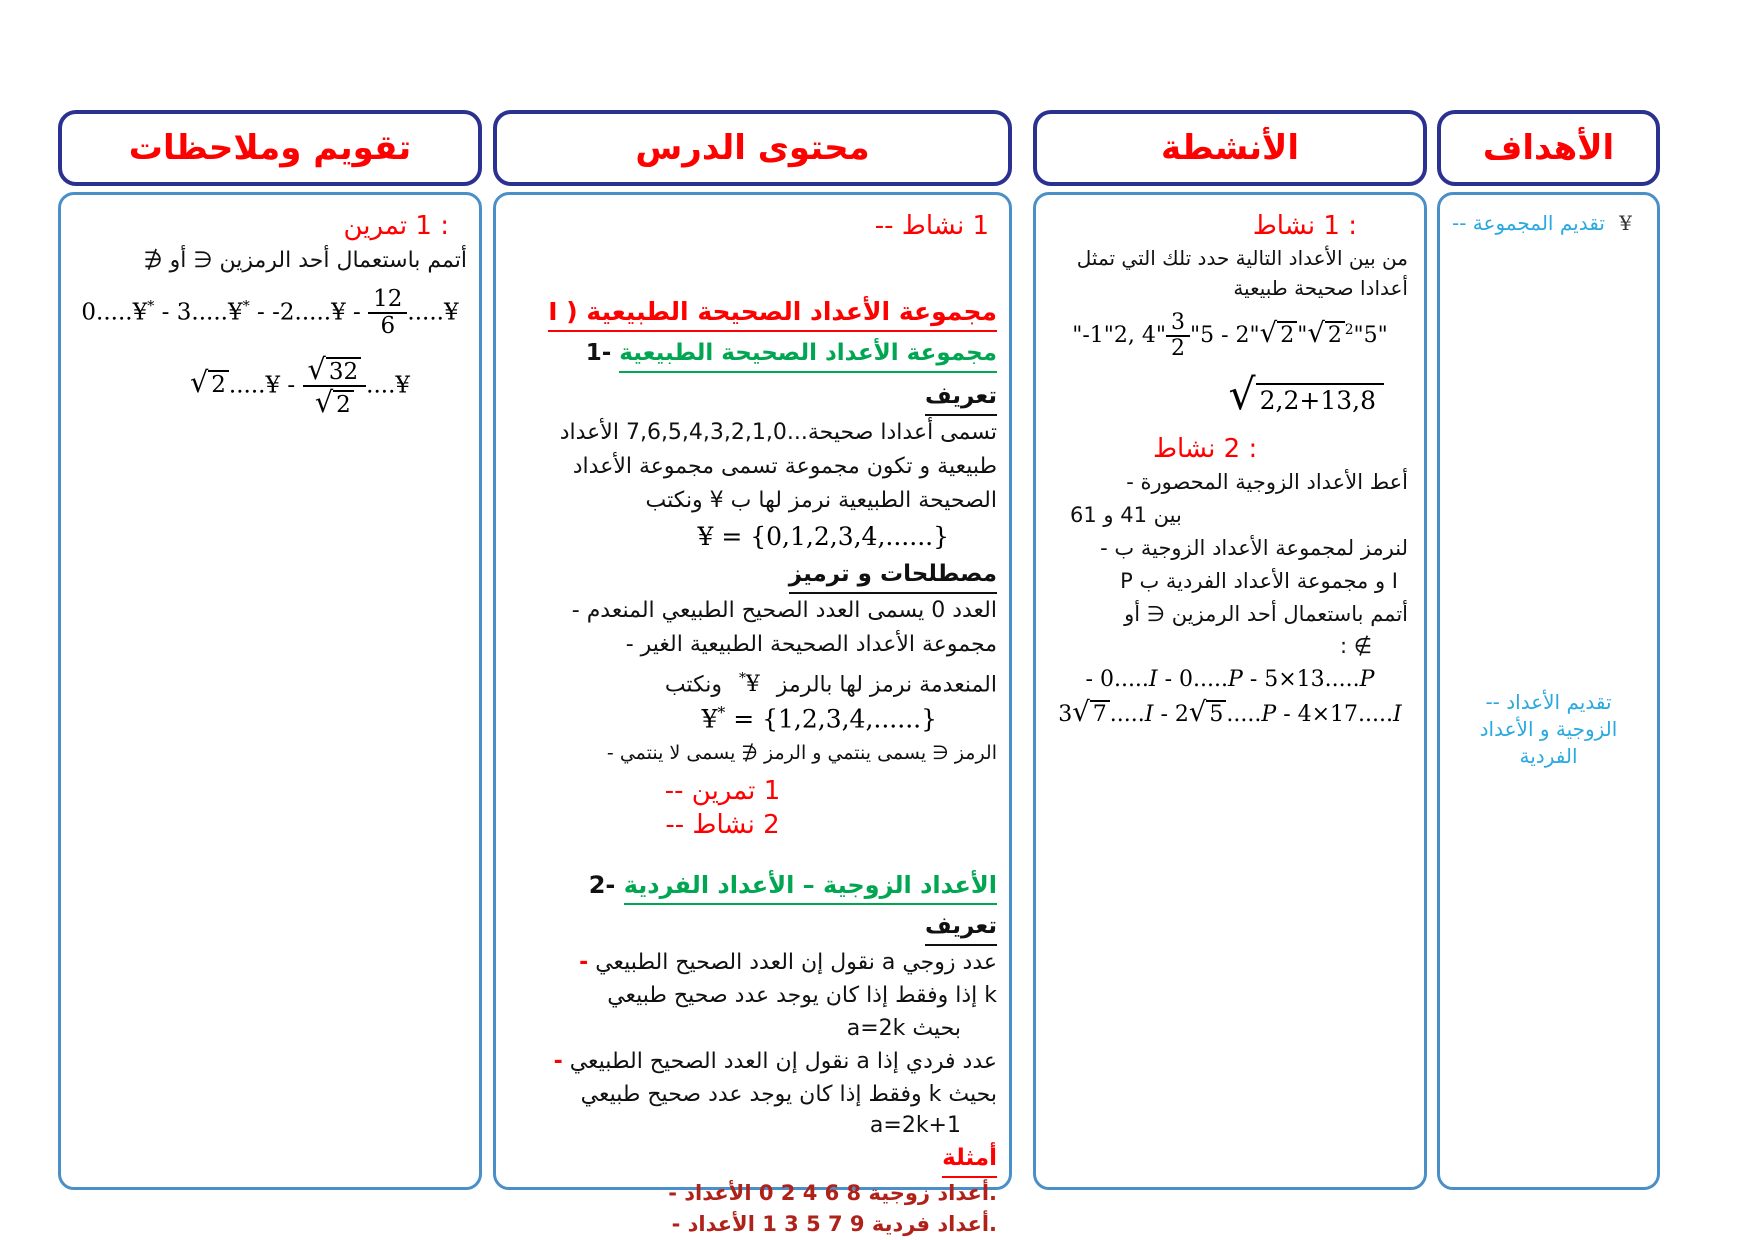 This screenshot has height=1240, width=1754. I want to click on set-notation-N-star: ¥* = {1,2,3,4,......}, so click(752, 718).